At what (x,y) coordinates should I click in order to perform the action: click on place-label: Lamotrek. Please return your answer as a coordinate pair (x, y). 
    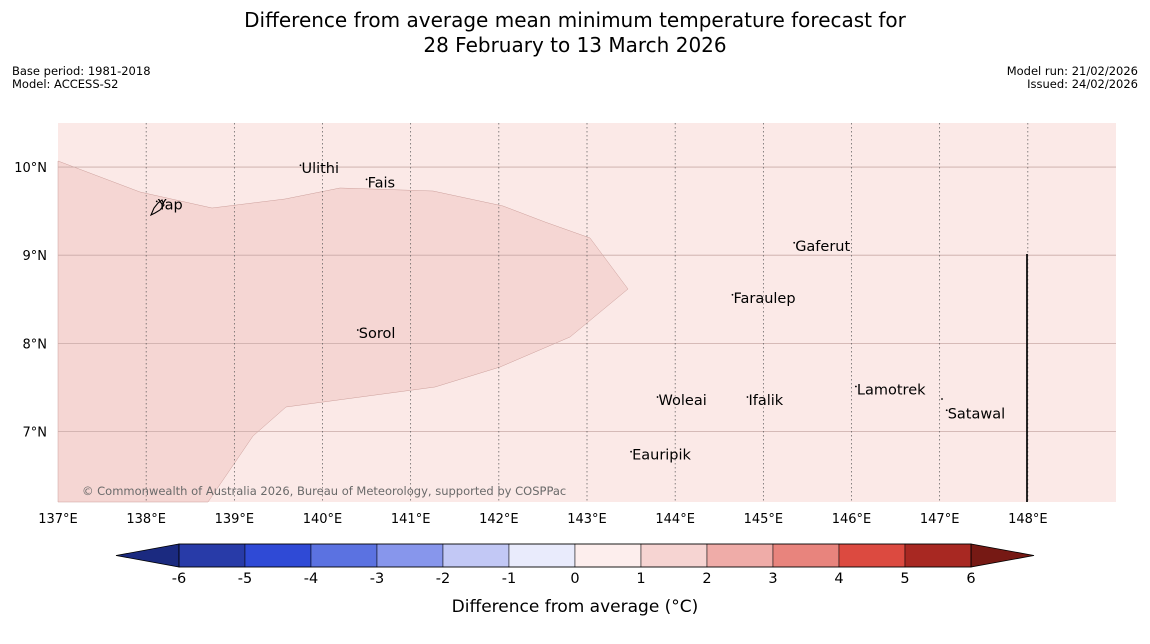
    Looking at the image, I should click on (891, 390).